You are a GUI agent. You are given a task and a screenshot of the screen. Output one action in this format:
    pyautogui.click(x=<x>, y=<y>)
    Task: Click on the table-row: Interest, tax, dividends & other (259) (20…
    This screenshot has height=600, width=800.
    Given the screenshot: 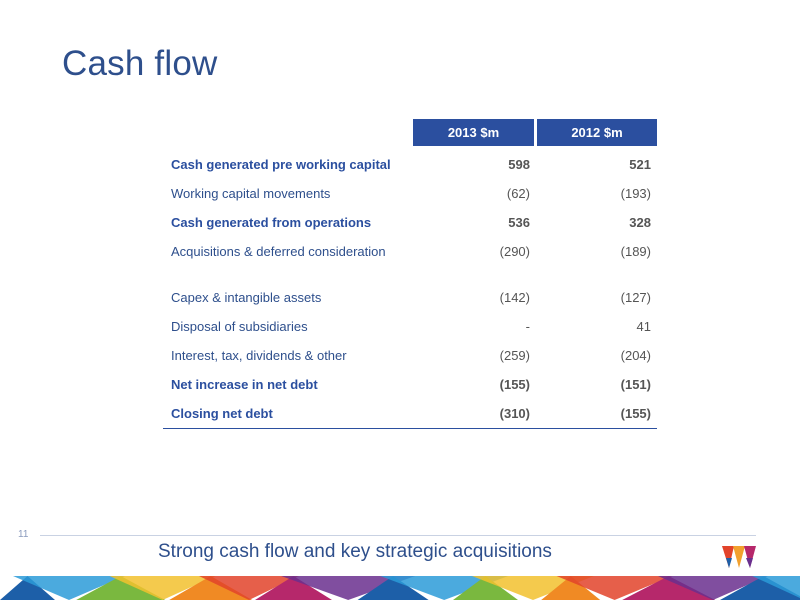 What is the action you would take?
    pyautogui.click(x=410, y=355)
    